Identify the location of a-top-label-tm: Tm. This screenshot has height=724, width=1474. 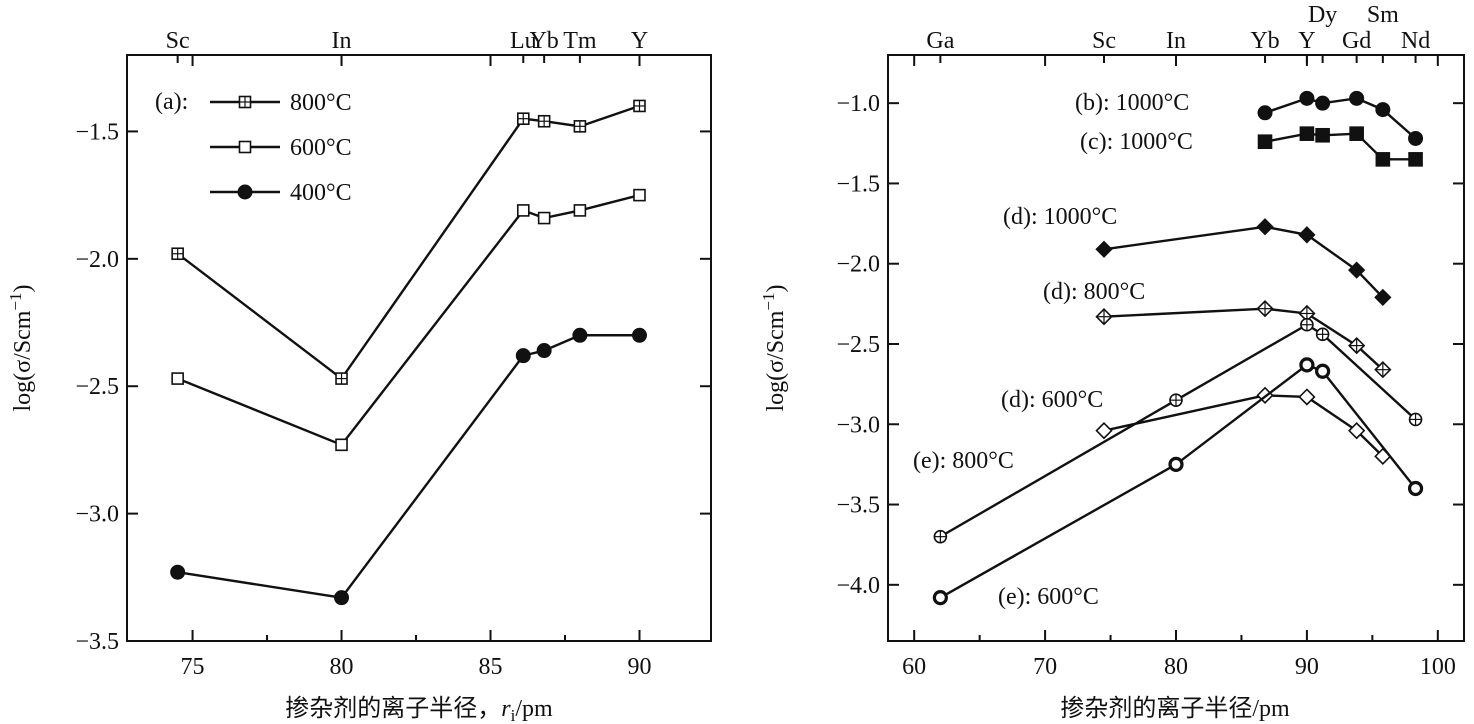
(580, 41).